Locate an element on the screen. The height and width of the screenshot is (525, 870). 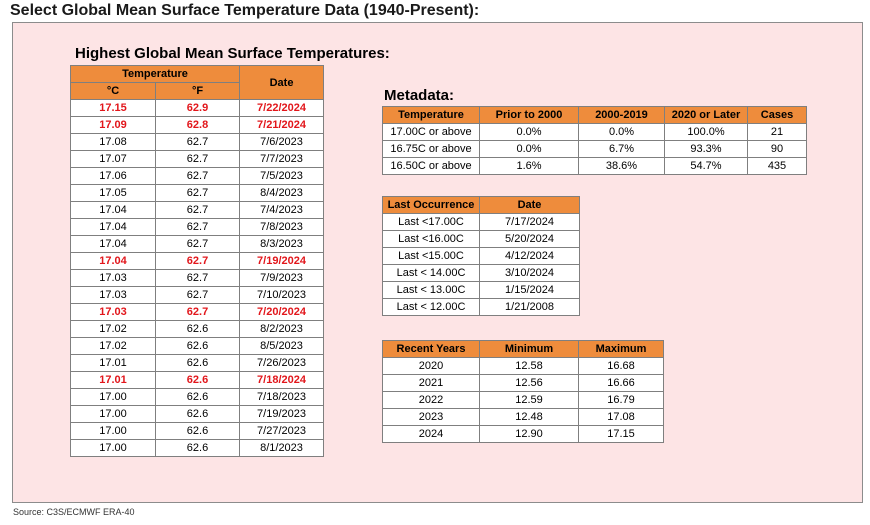
table-cell: 100.0% is located at coordinates (706, 132).